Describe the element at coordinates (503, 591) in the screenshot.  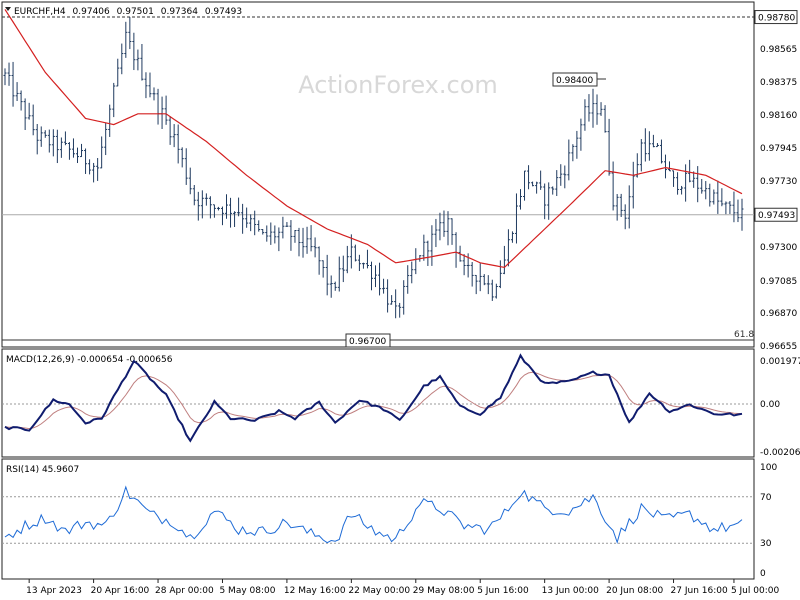
I see `x-tick-label: 5 Jun 16:00` at that location.